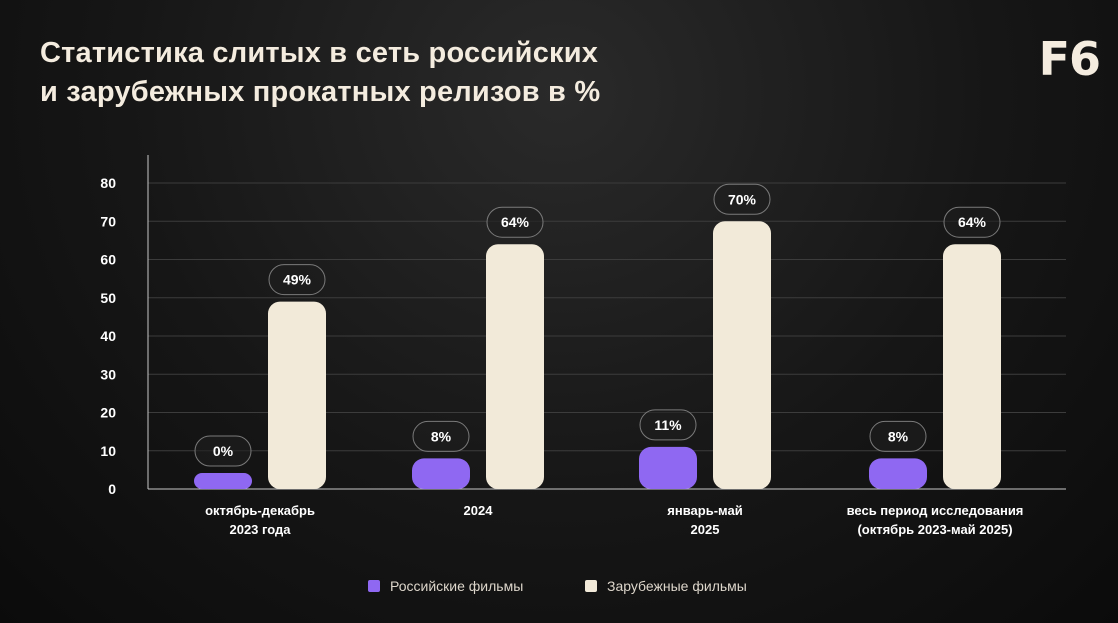 The image size is (1118, 623). I want to click on data-label-foreign-0: 49%, so click(297, 280).